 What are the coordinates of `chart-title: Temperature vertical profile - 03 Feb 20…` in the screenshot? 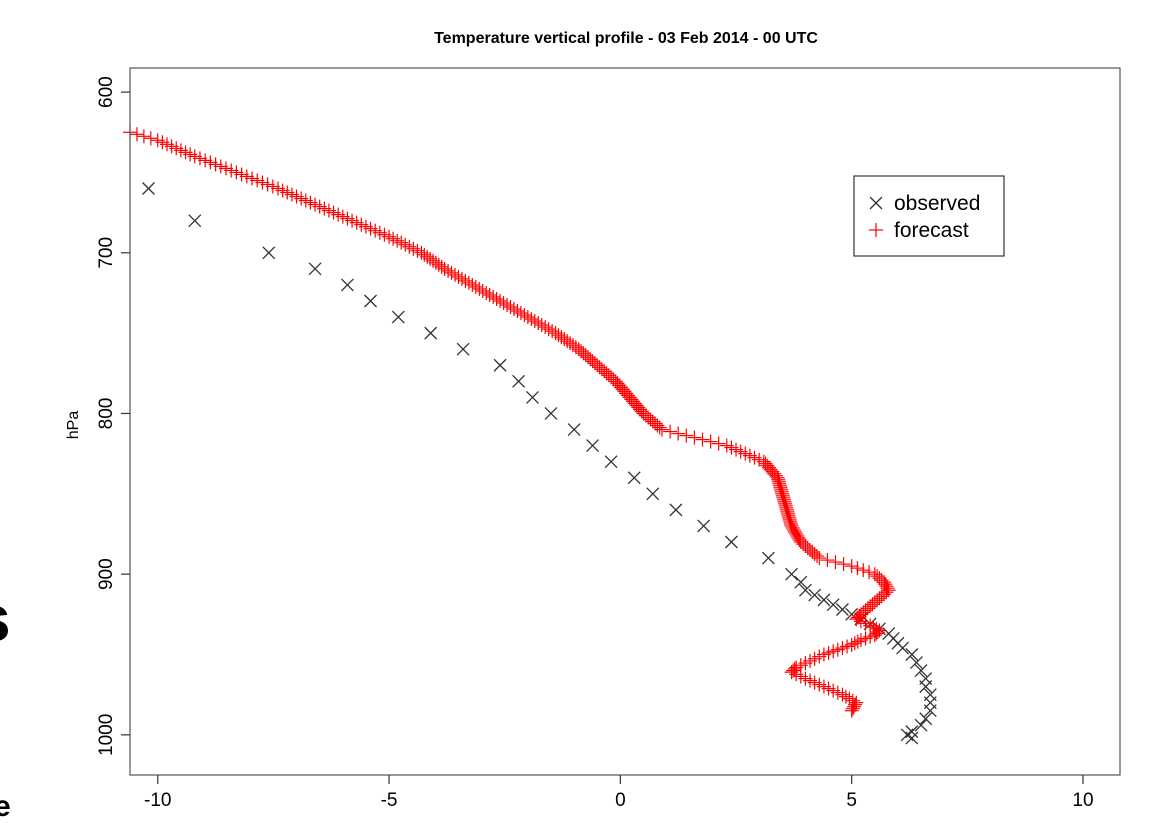 It's located at (626, 38).